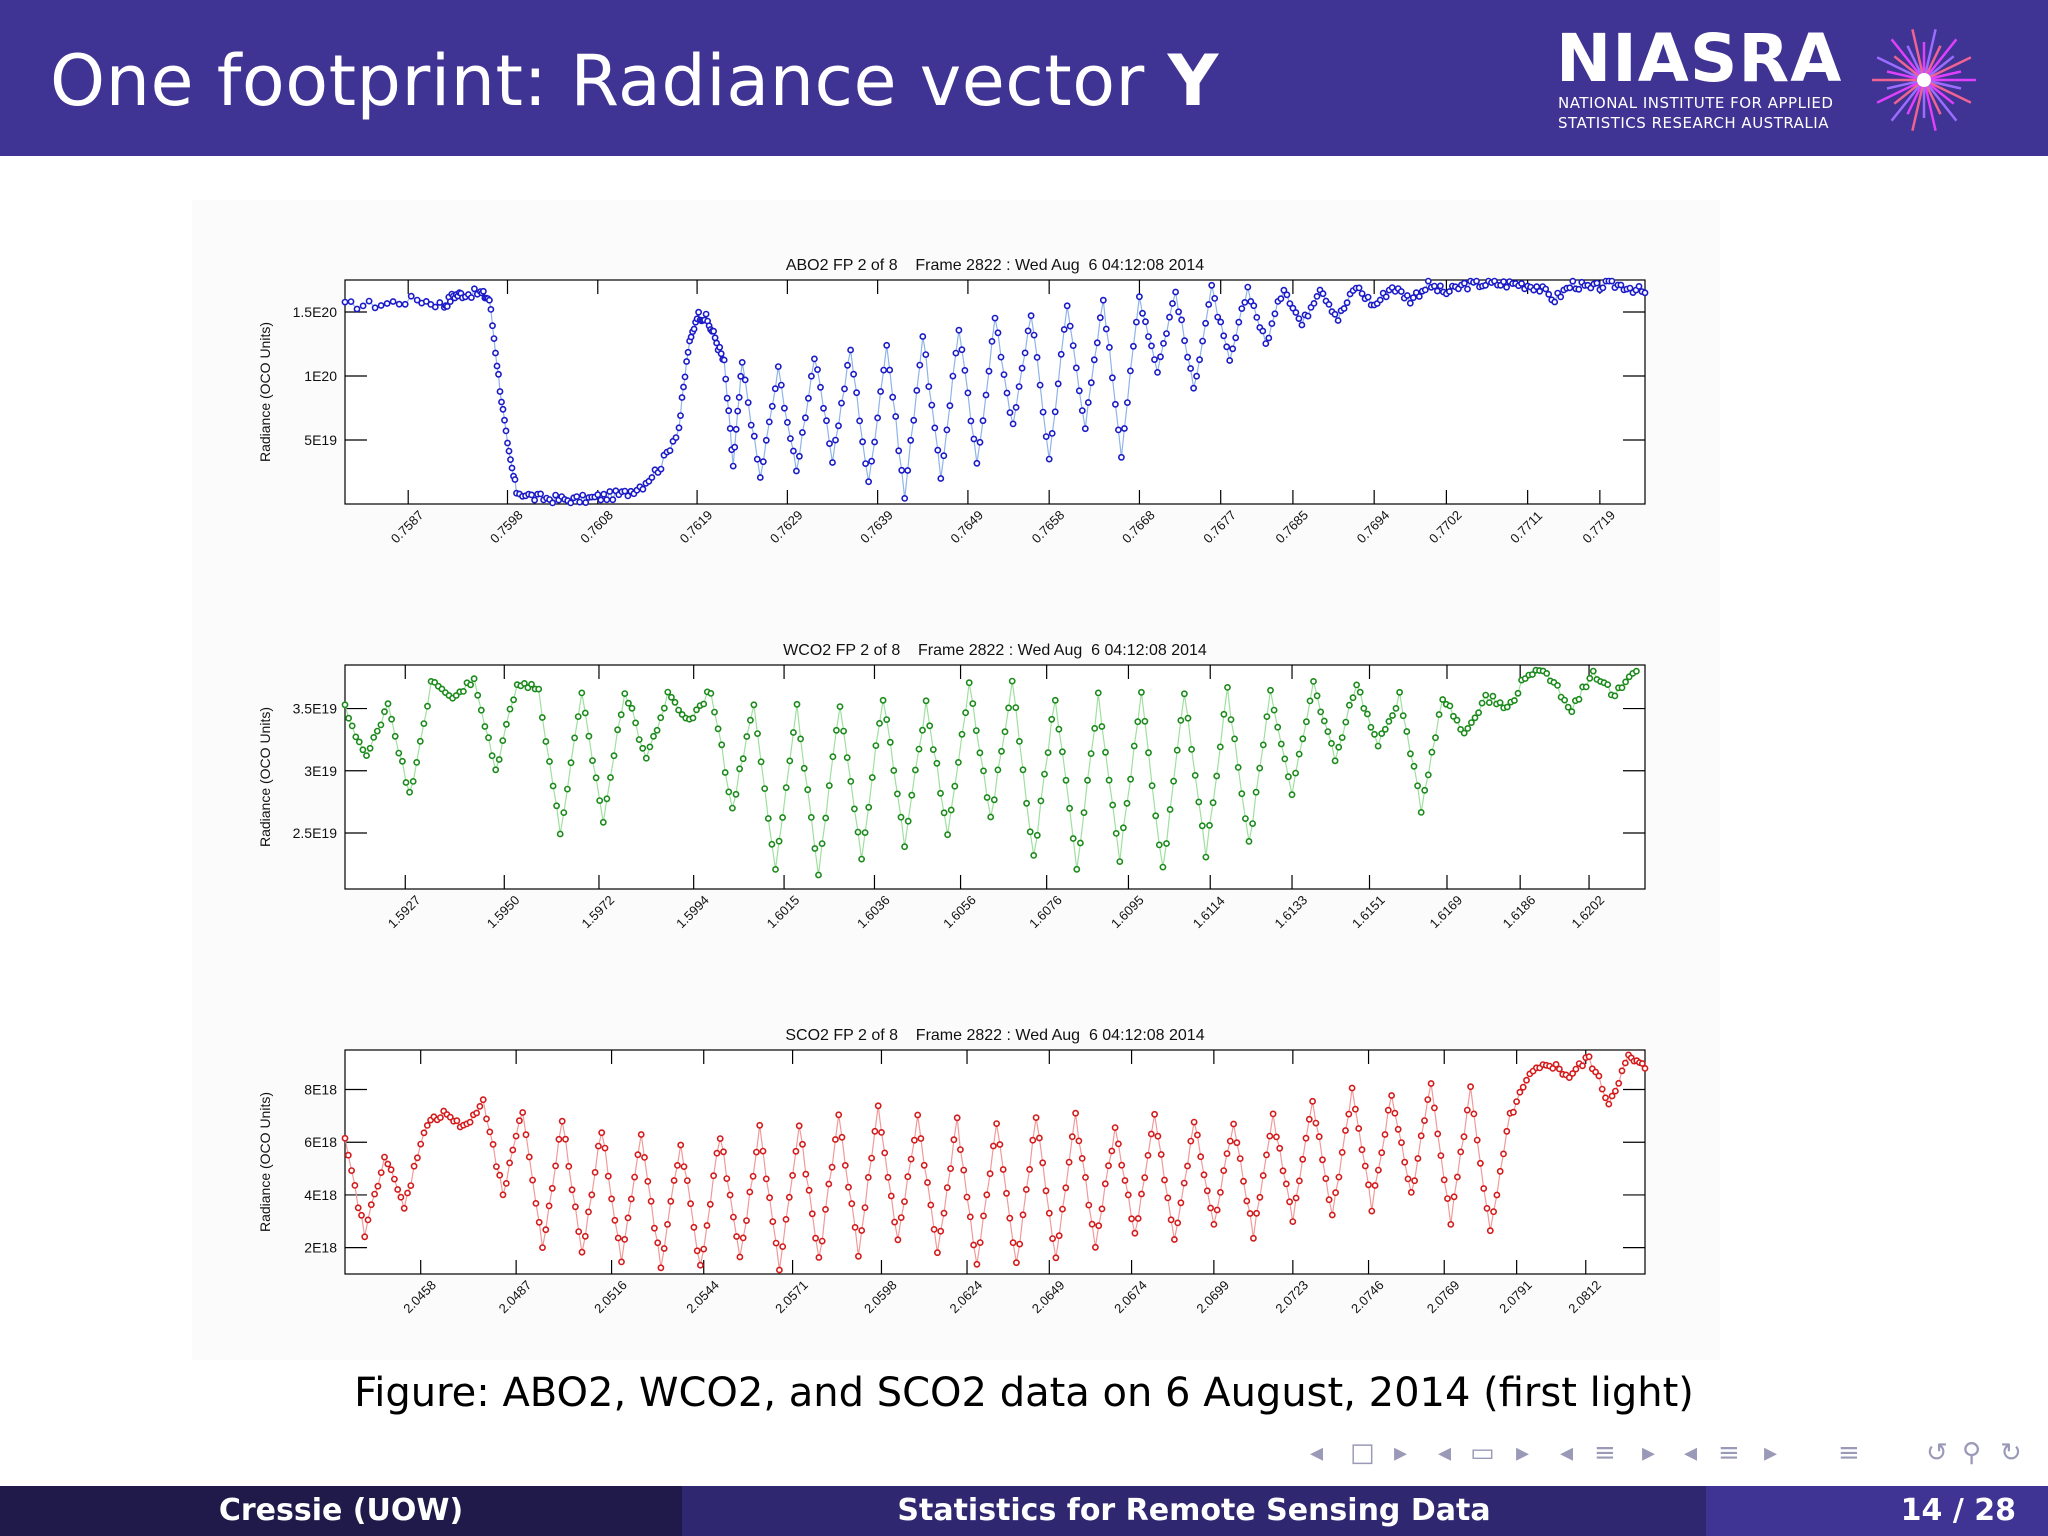  I want to click on x-tick-label: 2.0487, so click(515, 1296).